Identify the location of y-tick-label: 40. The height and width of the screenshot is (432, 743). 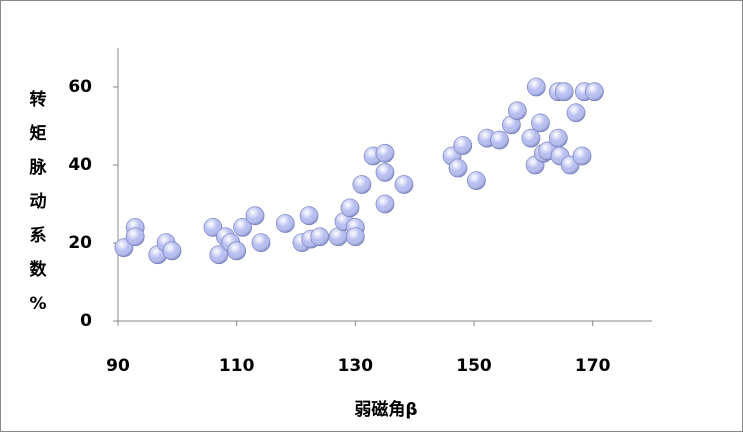
(80, 165).